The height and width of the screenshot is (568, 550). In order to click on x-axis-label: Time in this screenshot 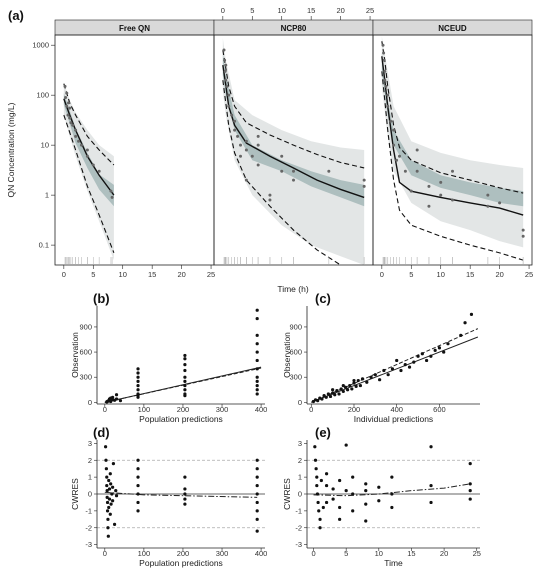, I will do `click(393, 563)`.